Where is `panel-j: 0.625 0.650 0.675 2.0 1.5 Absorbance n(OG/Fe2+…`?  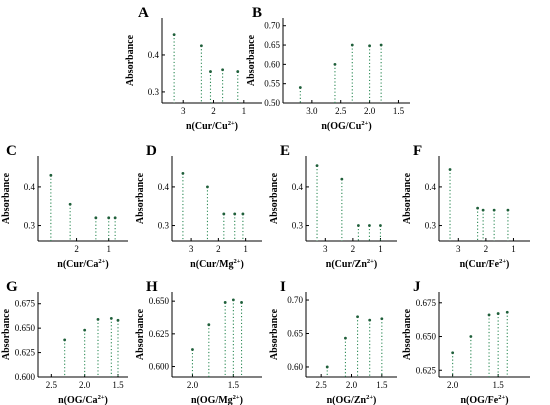
panel-j: 0.625 0.650 0.675 2.0 1.5 Absorbance n(OG/Fe2+… is located at coordinates (466, 342).